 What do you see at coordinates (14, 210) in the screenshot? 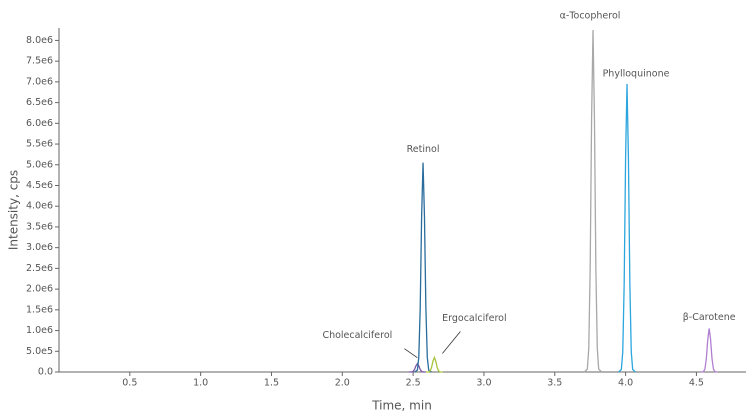
I see `y-axis-title: Intensity, cps` at bounding box center [14, 210].